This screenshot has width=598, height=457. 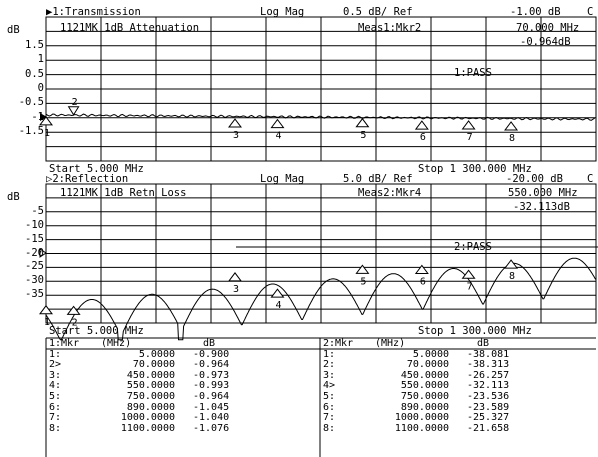 What do you see at coordinates (37, 210) in the screenshot?
I see `y-tick-label: -5` at bounding box center [37, 210].